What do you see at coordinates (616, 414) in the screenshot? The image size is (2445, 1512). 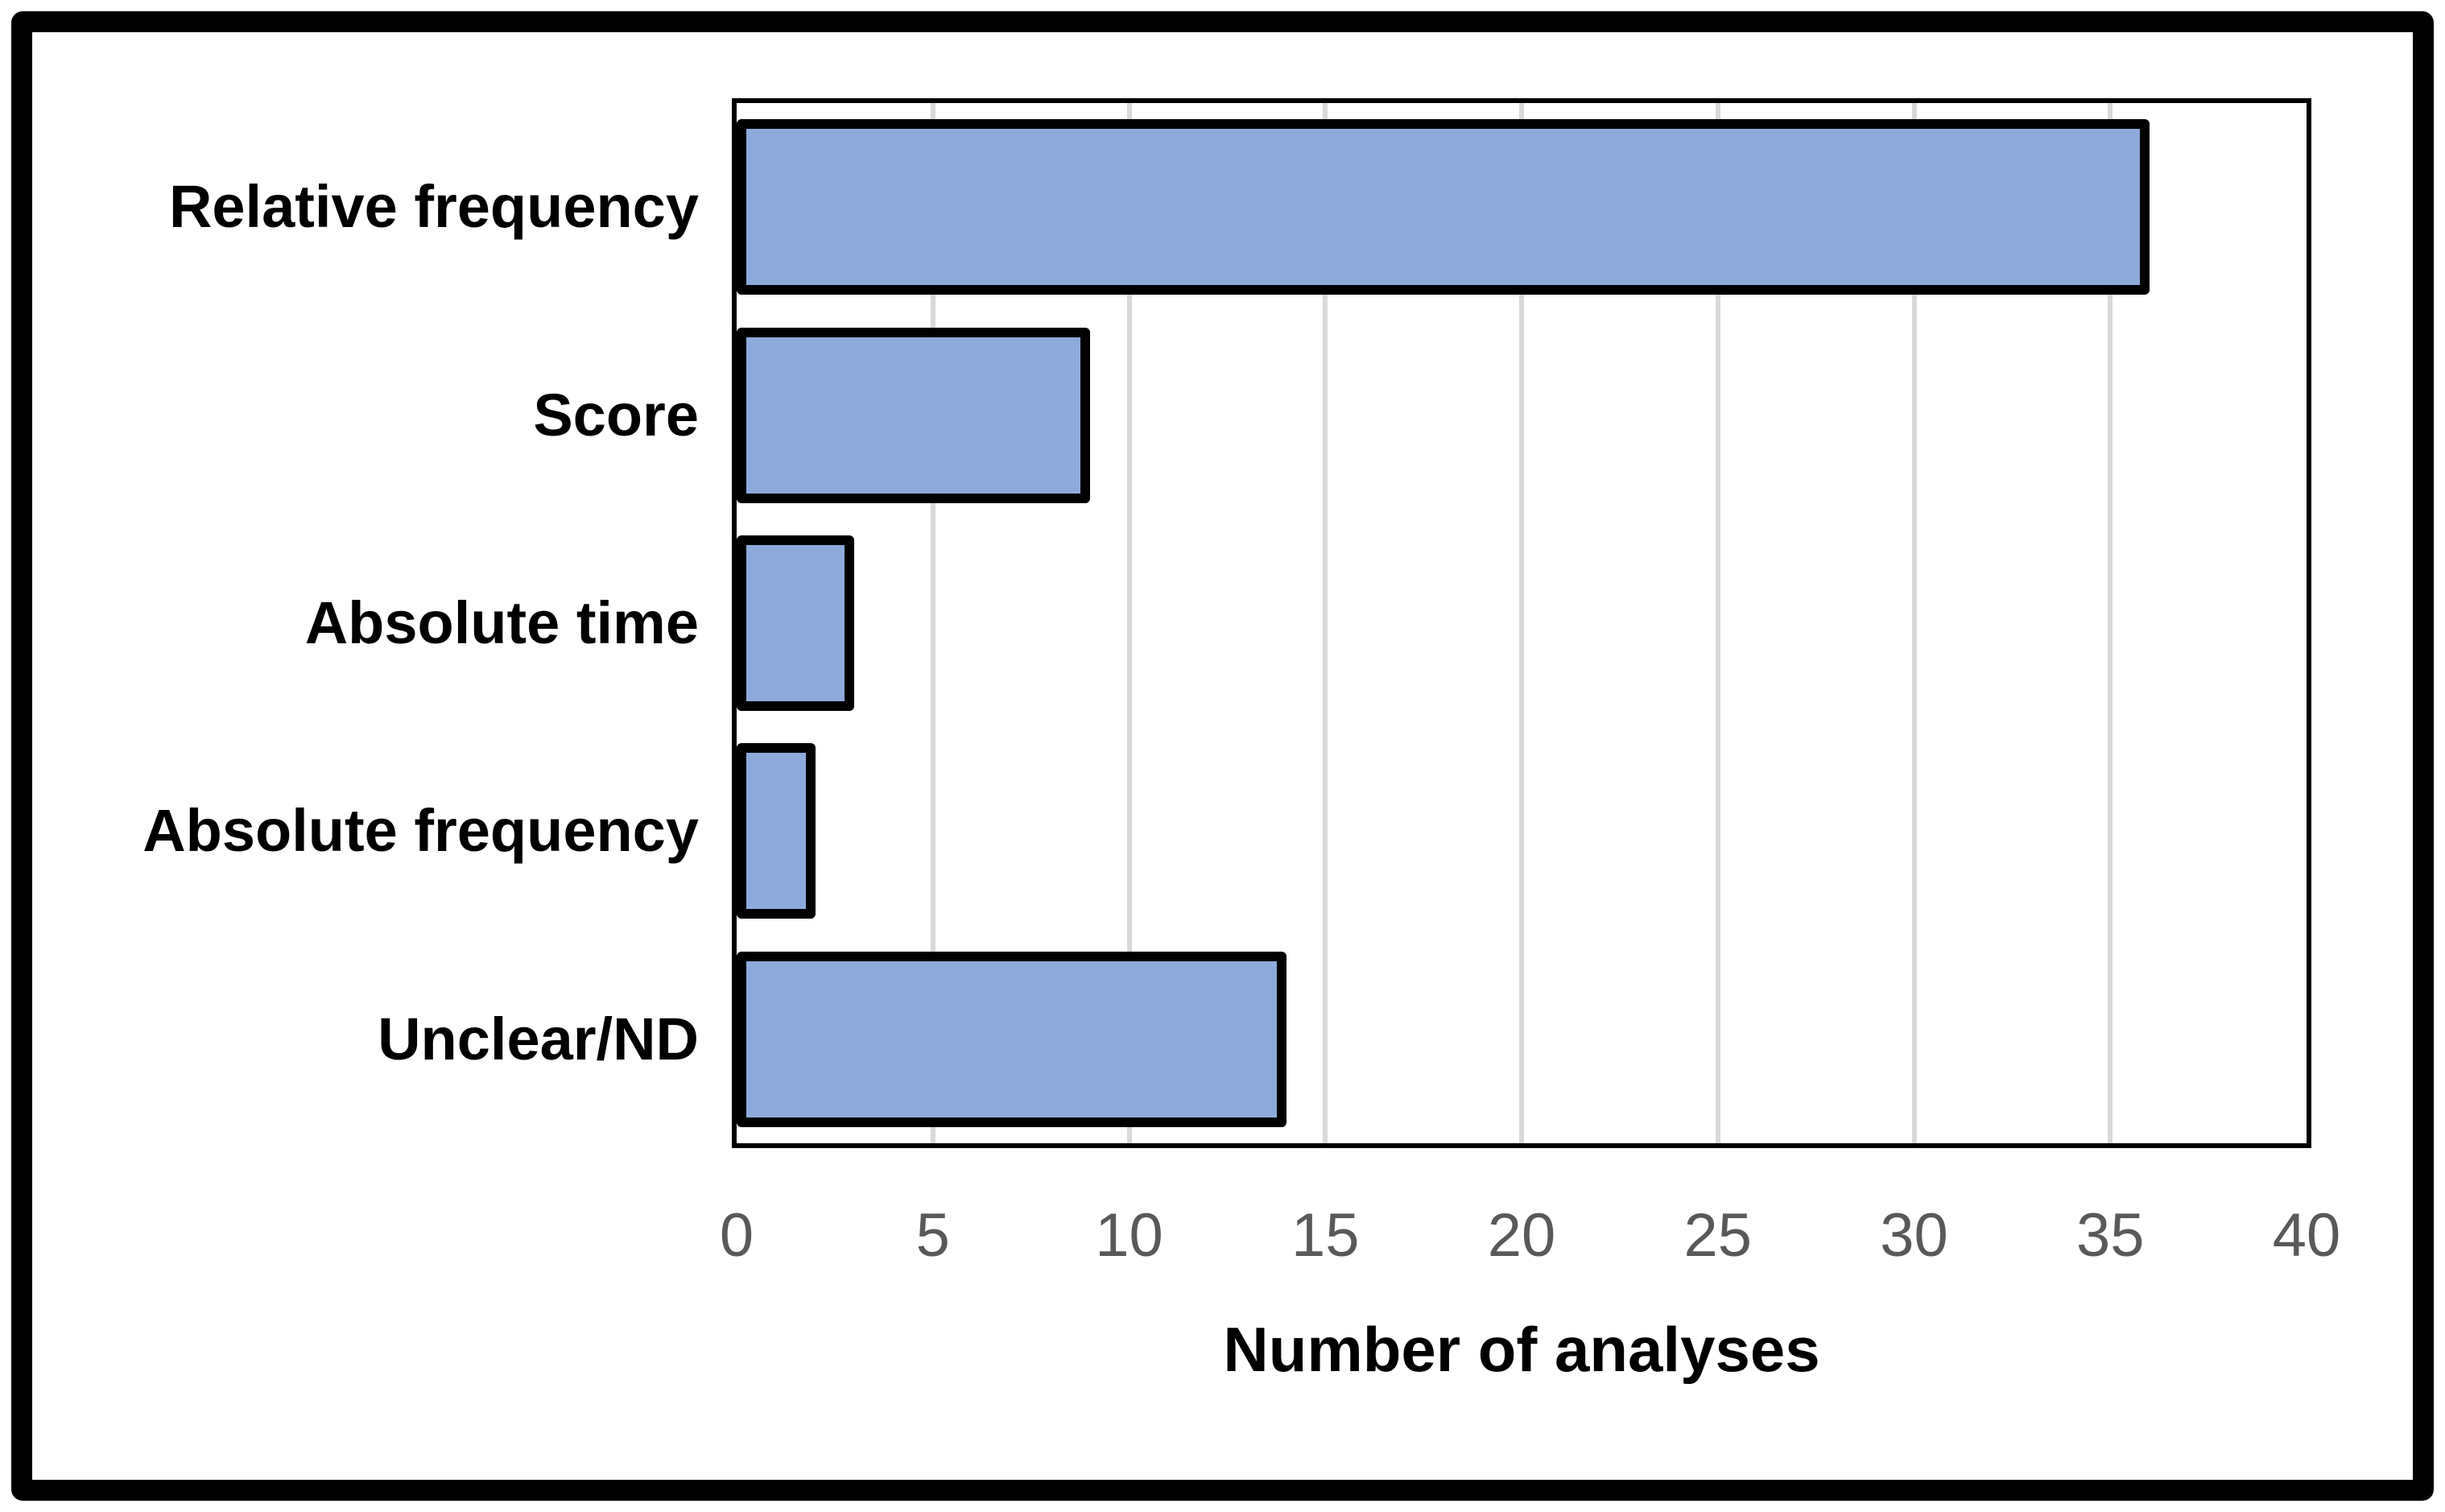 I see `category-label-score: Score` at bounding box center [616, 414].